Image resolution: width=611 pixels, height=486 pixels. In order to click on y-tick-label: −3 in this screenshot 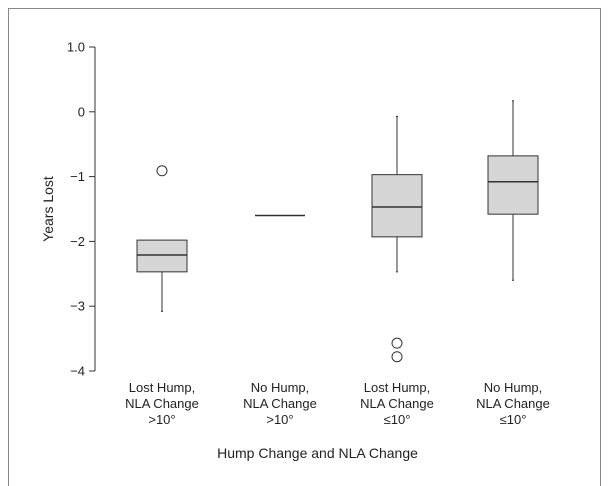, I will do `click(77, 306)`.